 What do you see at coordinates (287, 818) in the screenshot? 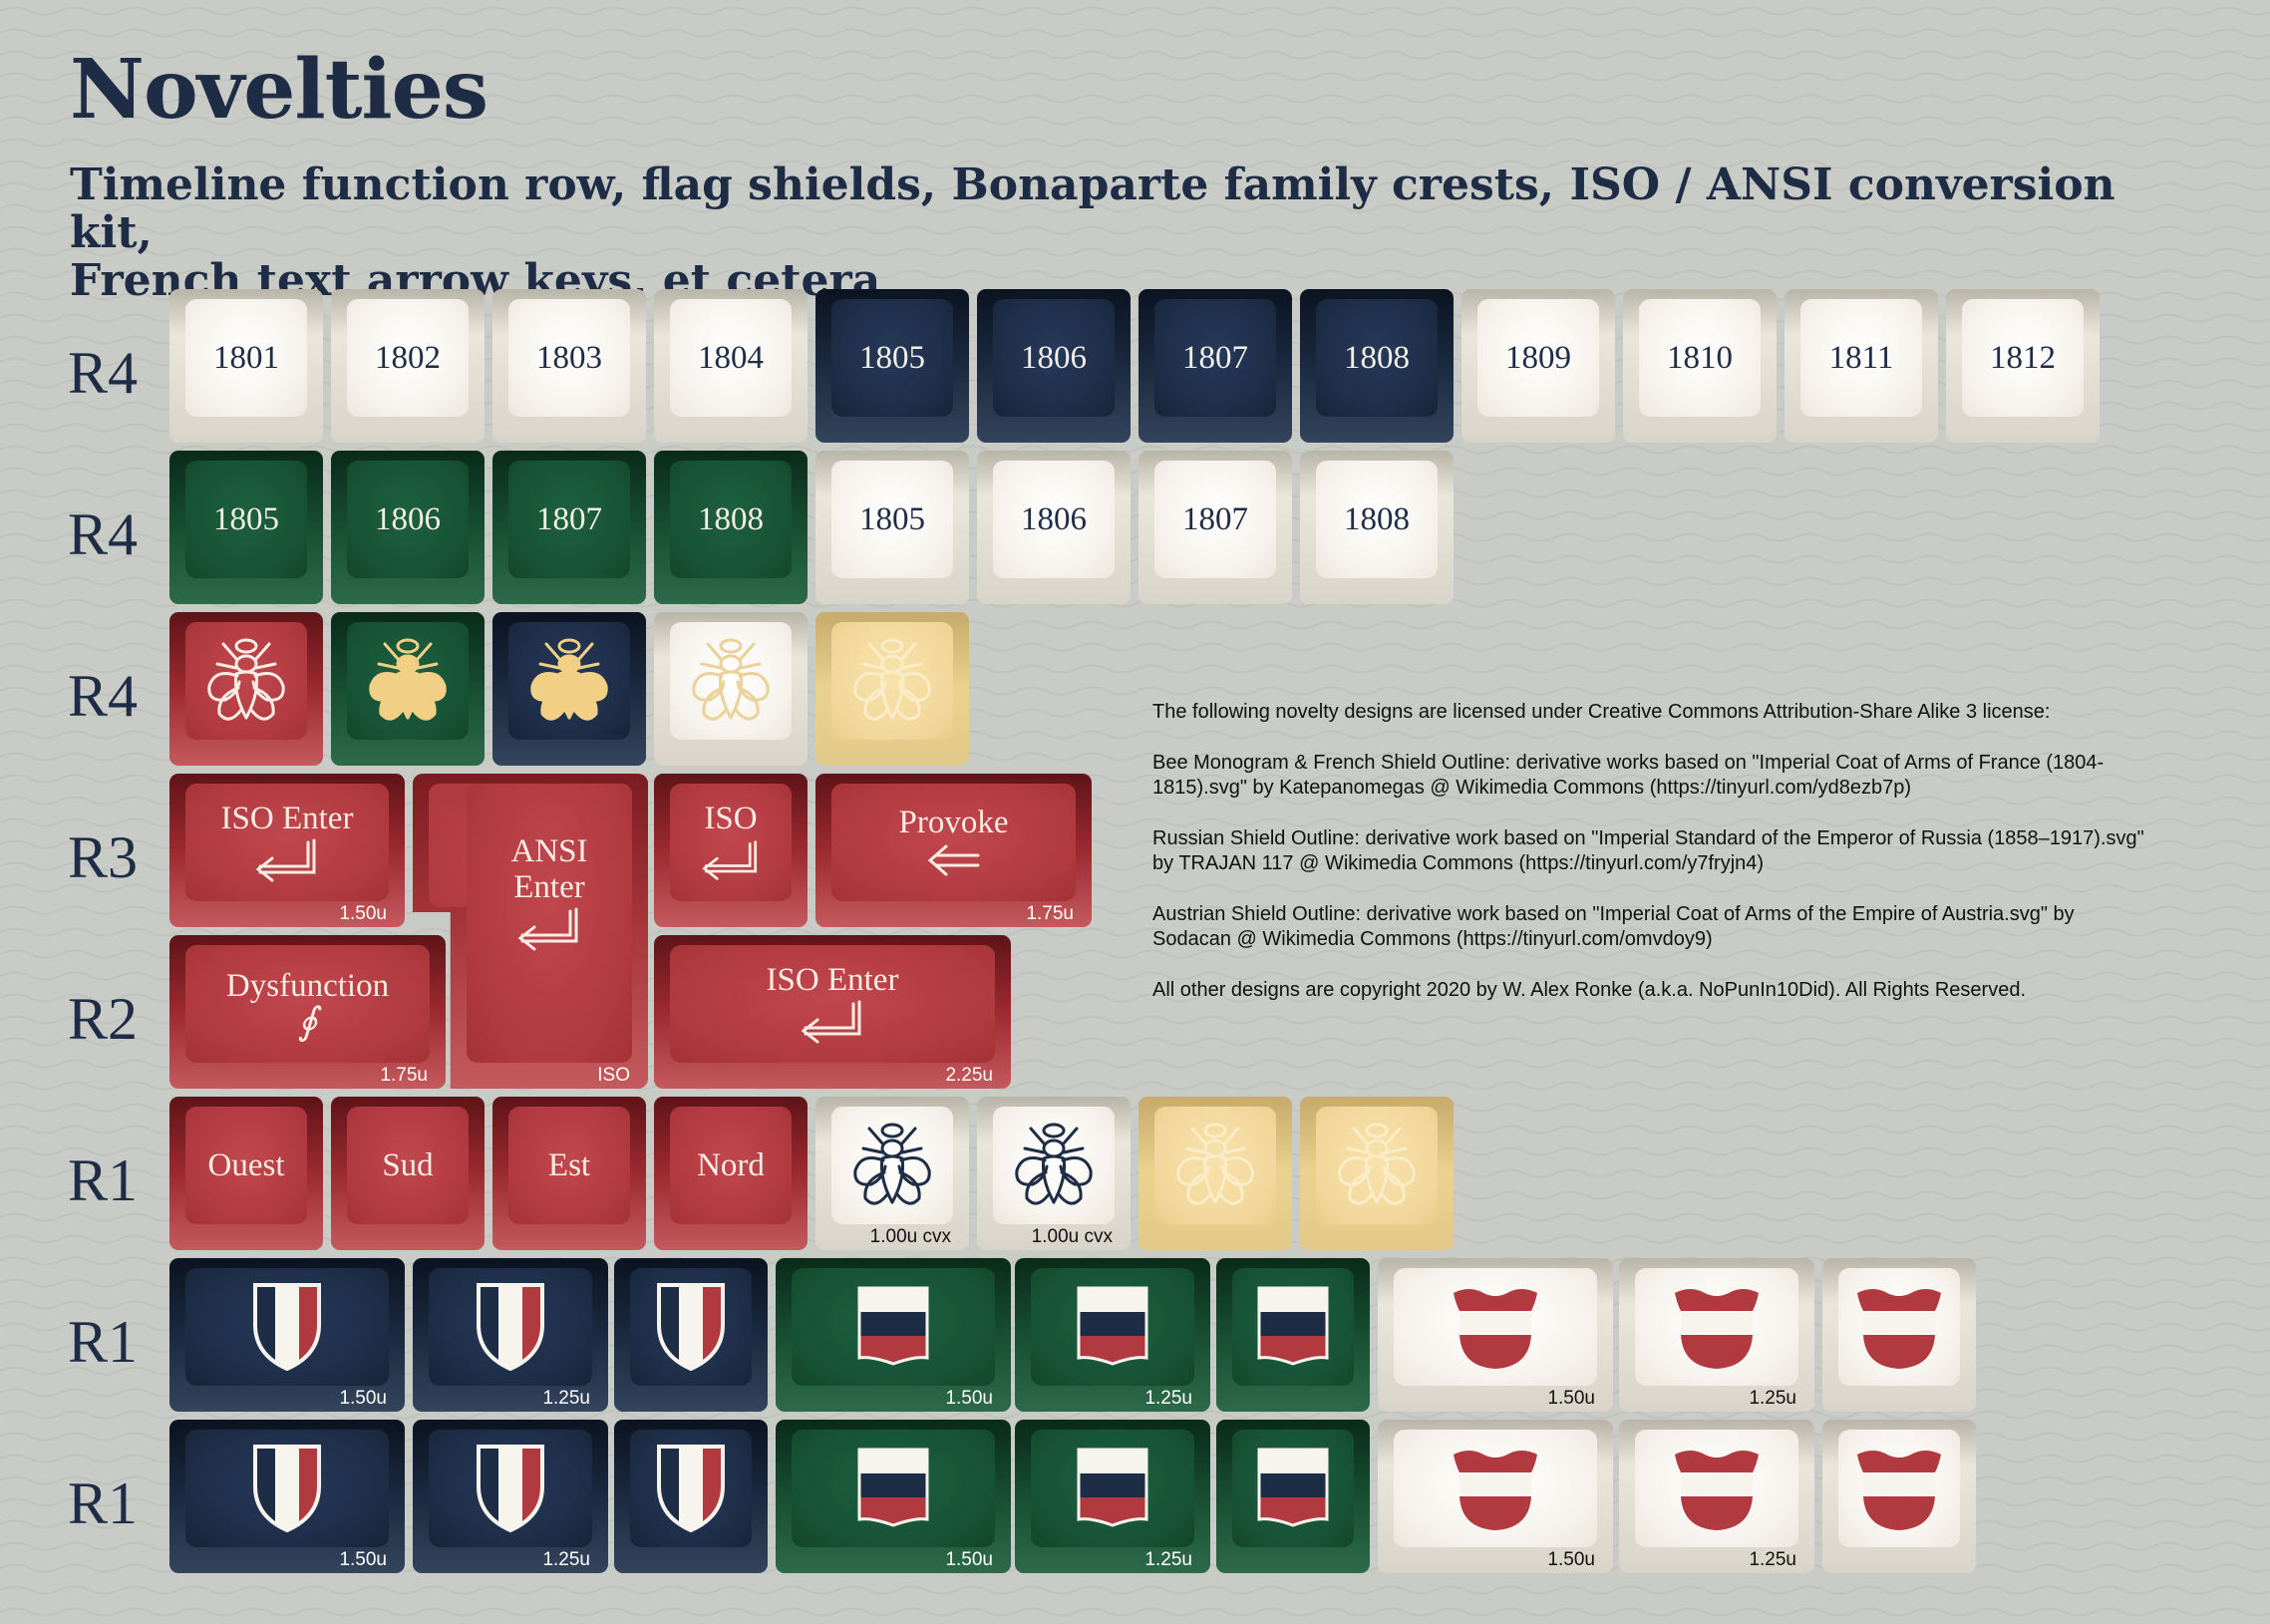
I see `keycap-legend: ISO Enter` at bounding box center [287, 818].